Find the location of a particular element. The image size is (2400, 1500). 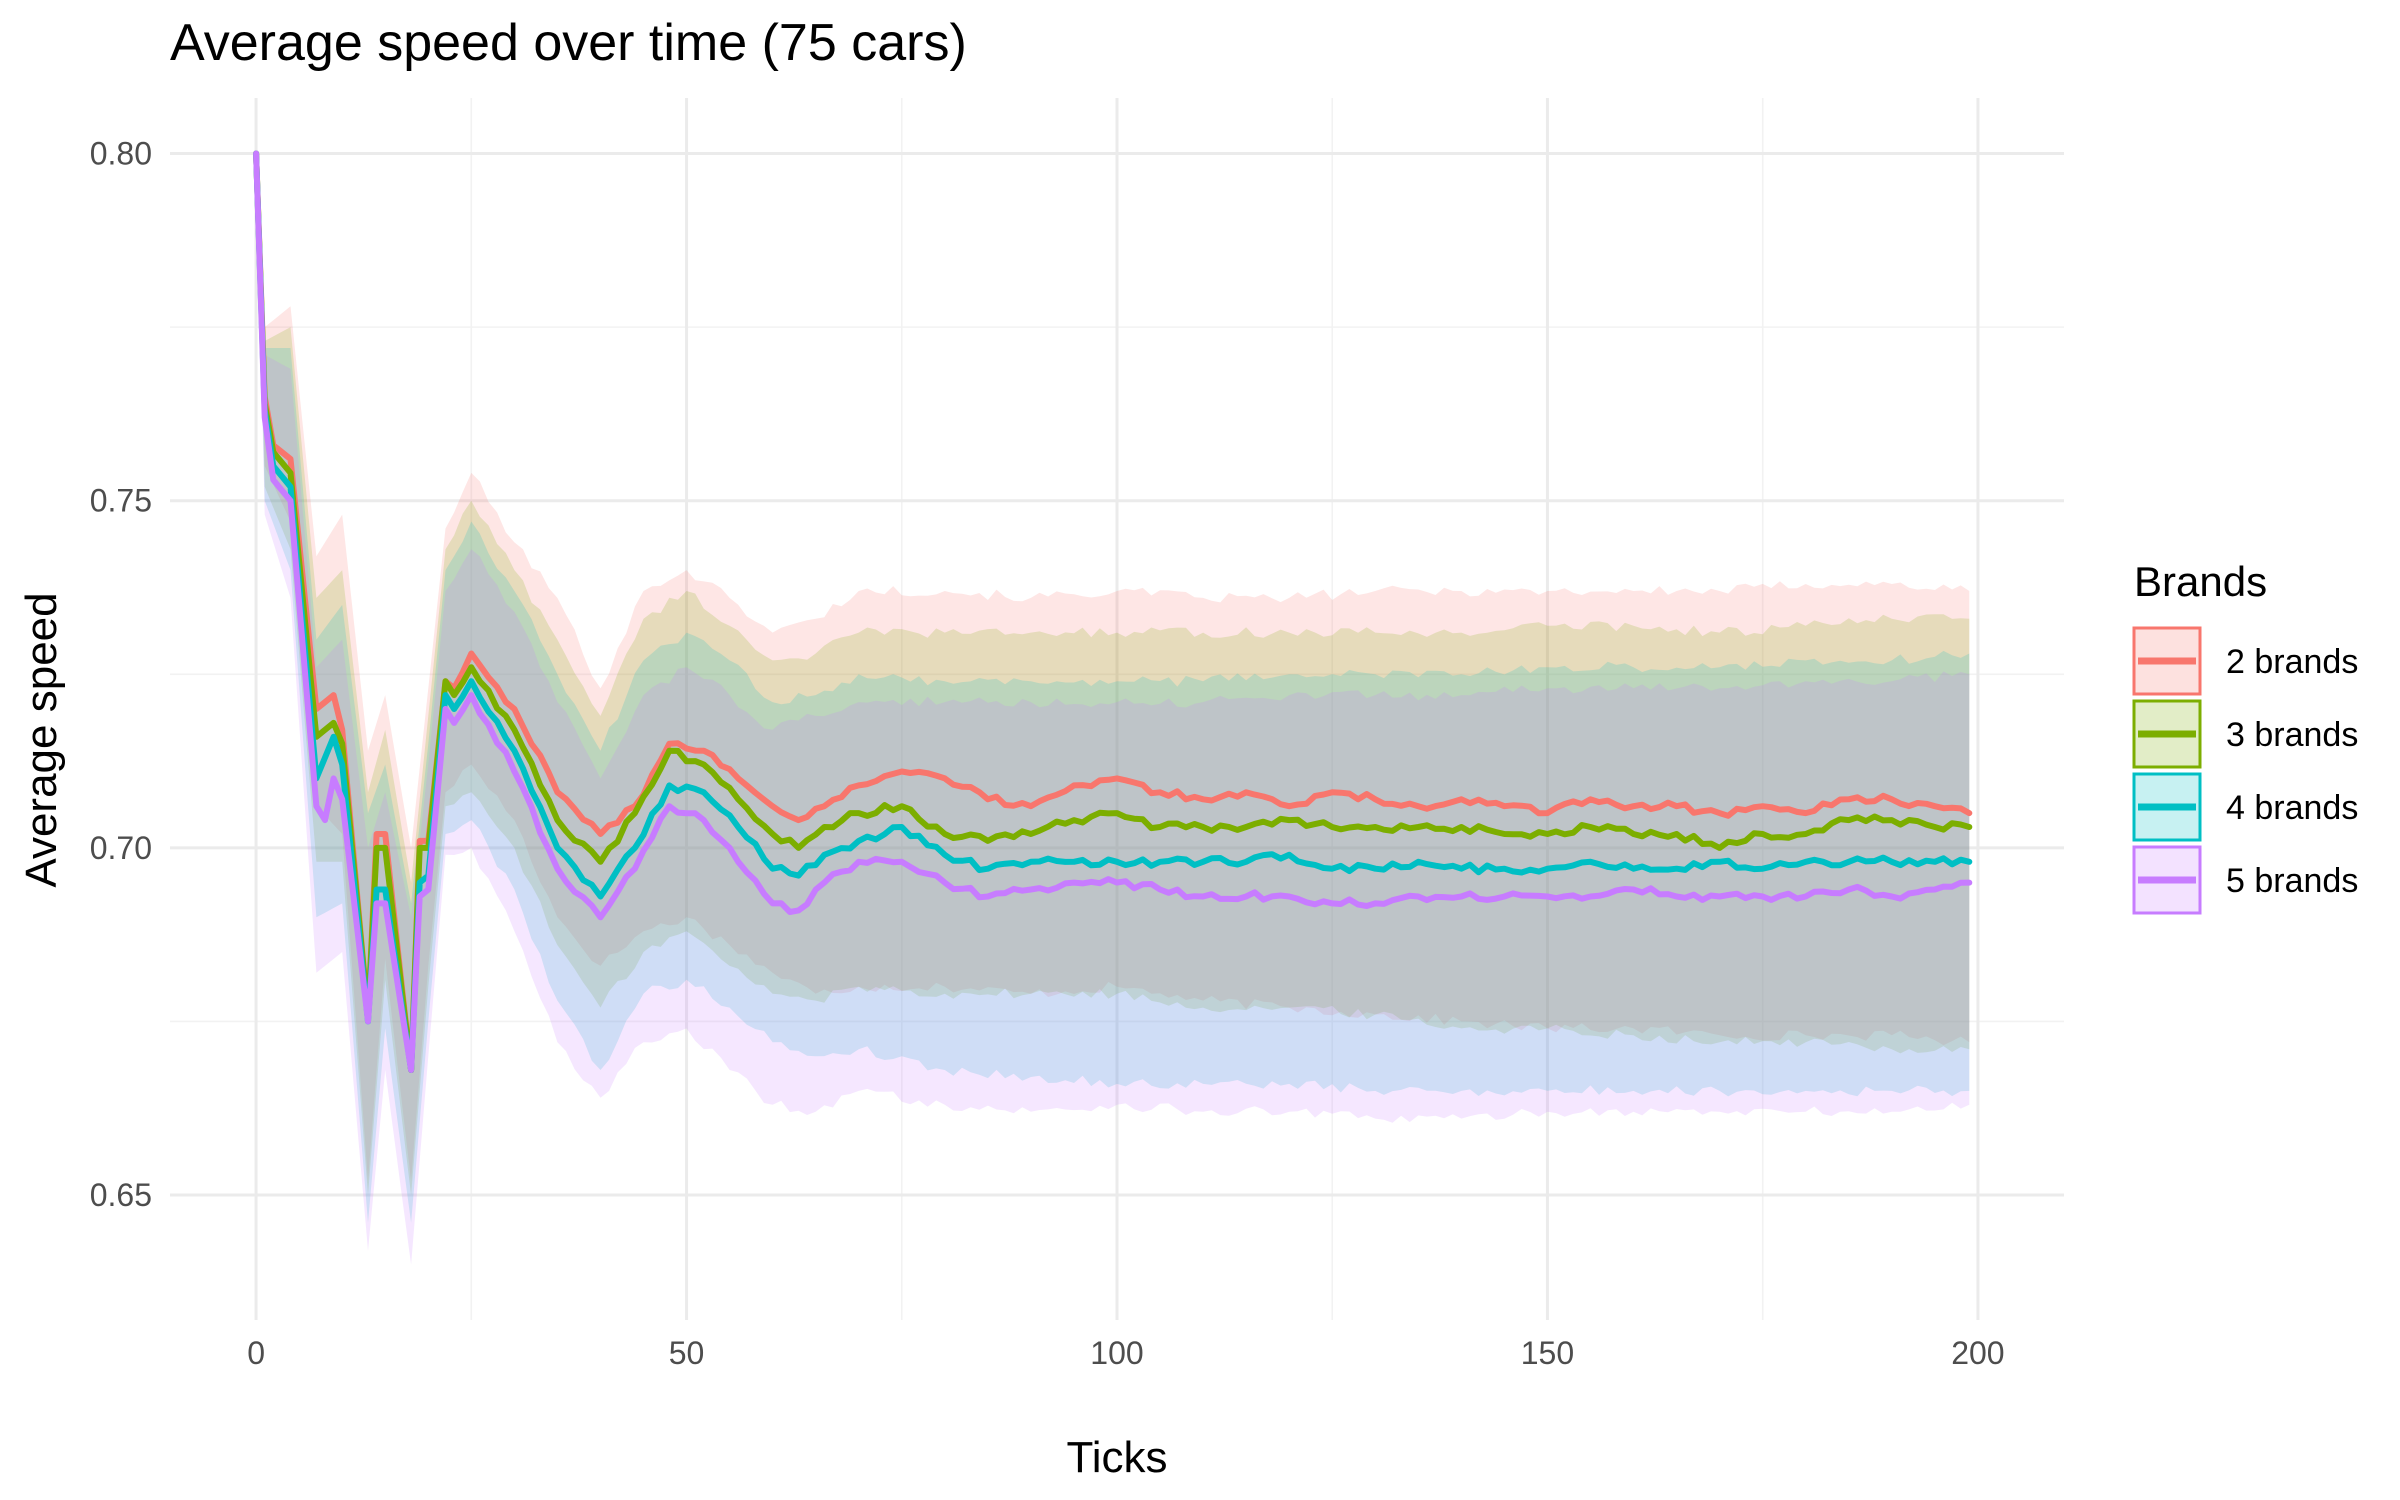

legend-item: 2 brands is located at coordinates (2245, 661).